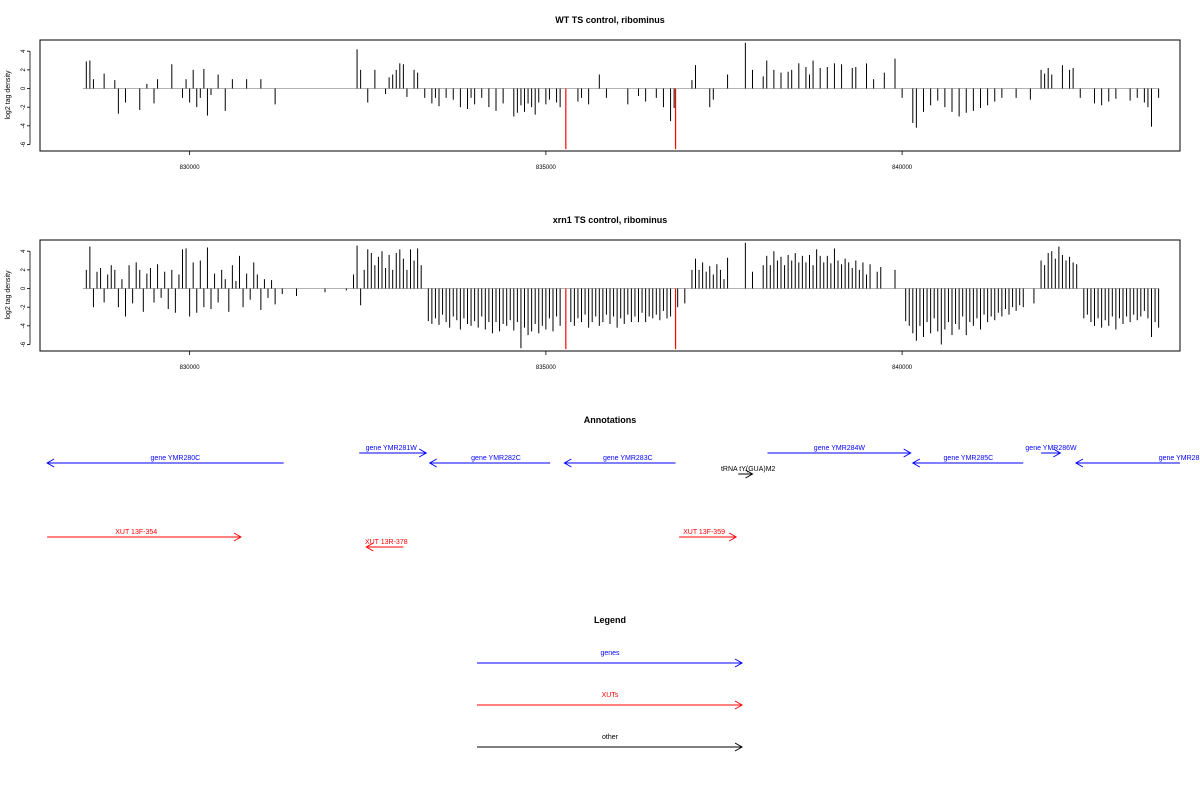  I want to click on legend-items: genes XUTs other, so click(610, 701).